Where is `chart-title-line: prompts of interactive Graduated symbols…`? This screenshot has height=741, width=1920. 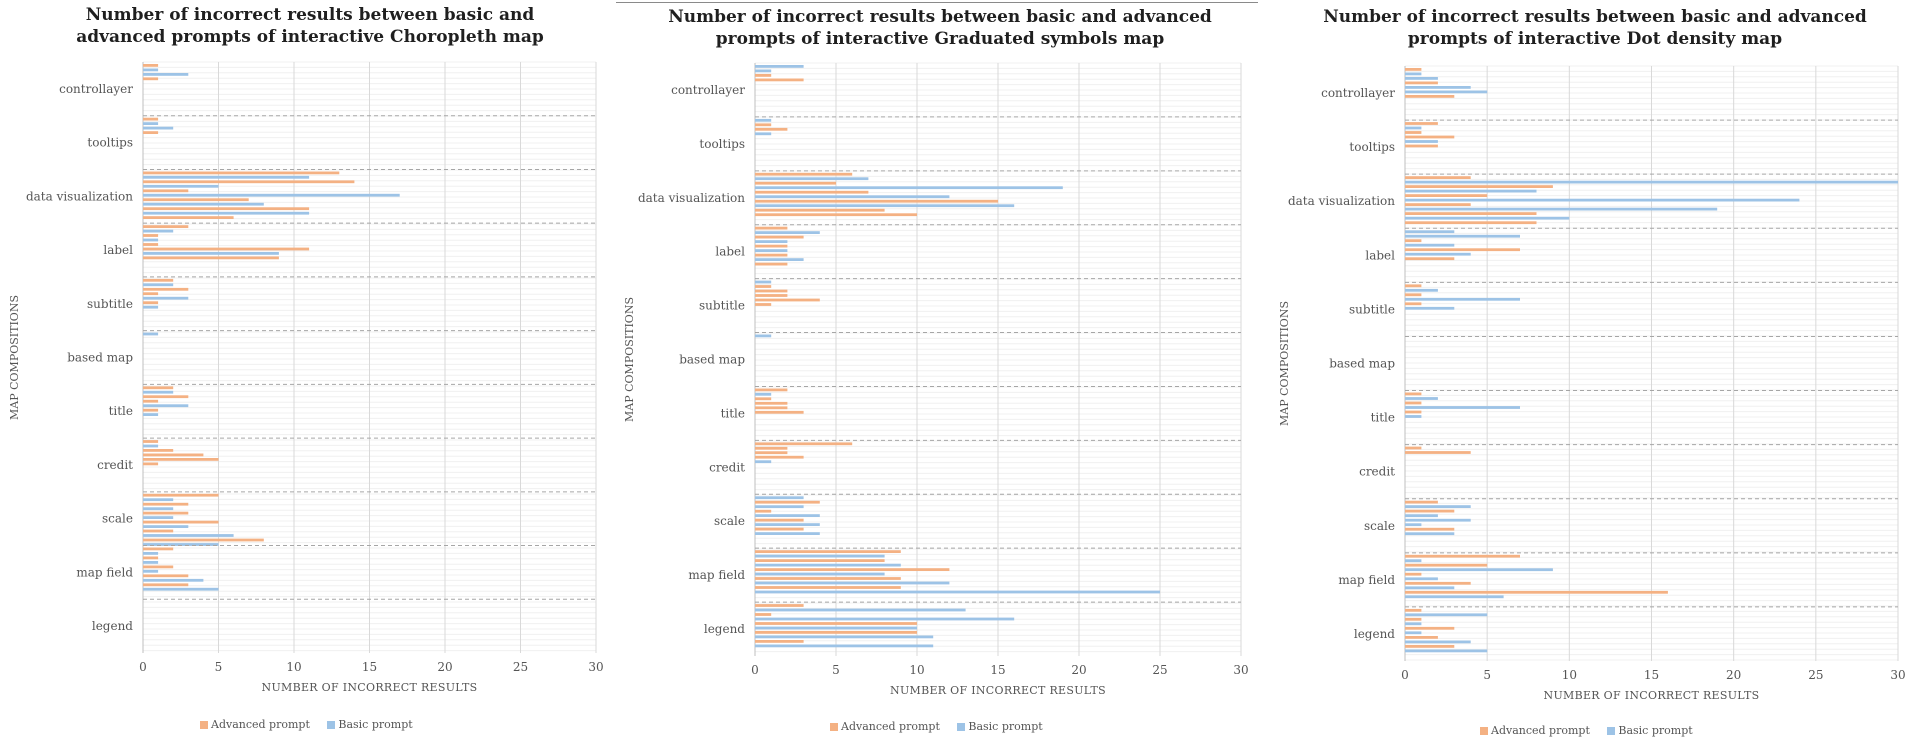 chart-title-line: prompts of interactive Graduated symbols… is located at coordinates (940, 39).